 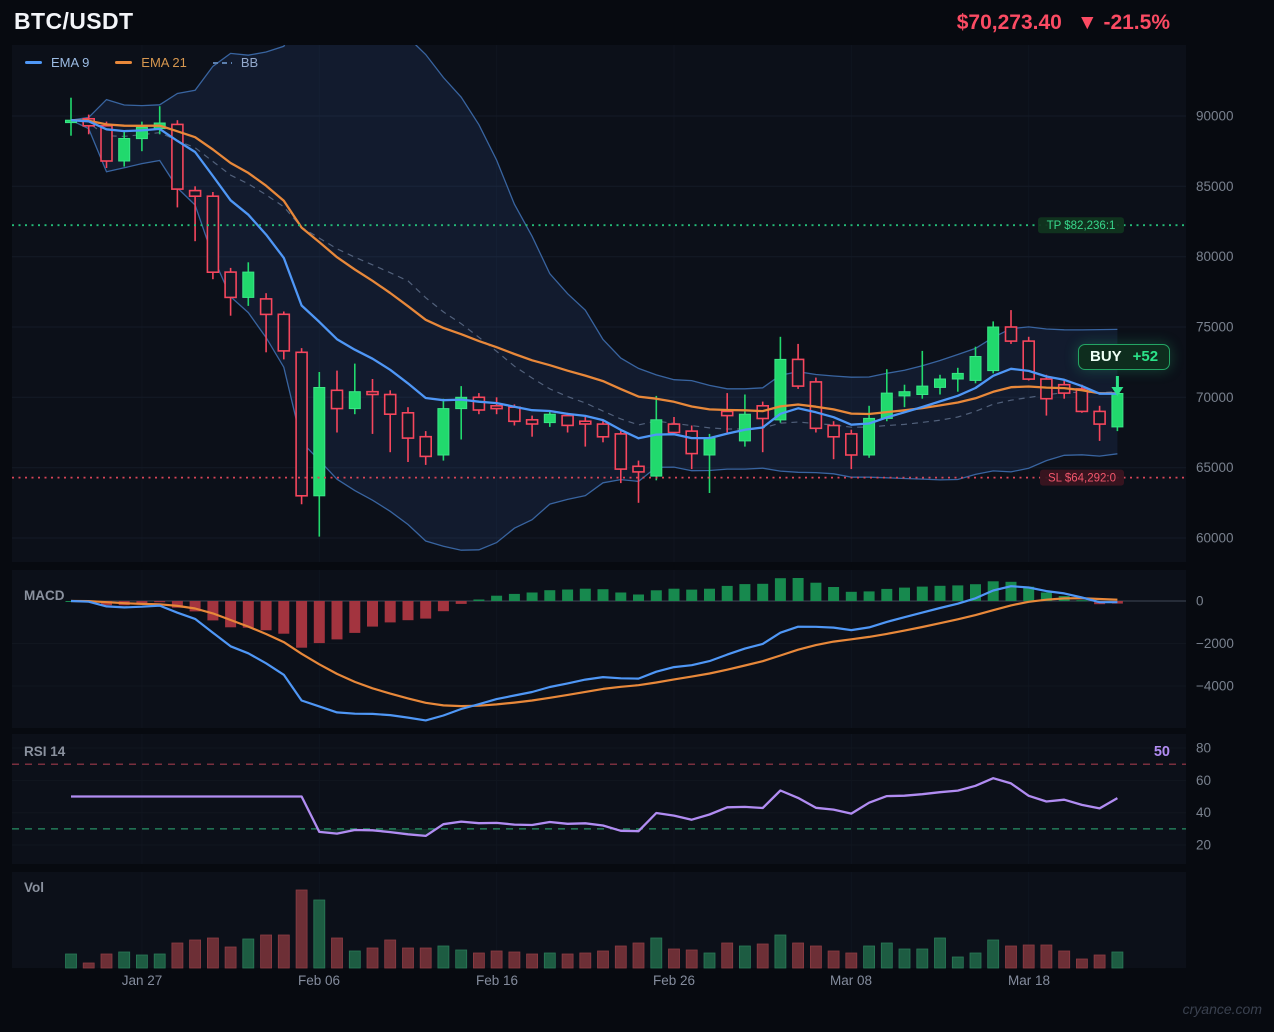 What do you see at coordinates (1145, 356) in the screenshot?
I see `buy-signal-value: +52` at bounding box center [1145, 356].